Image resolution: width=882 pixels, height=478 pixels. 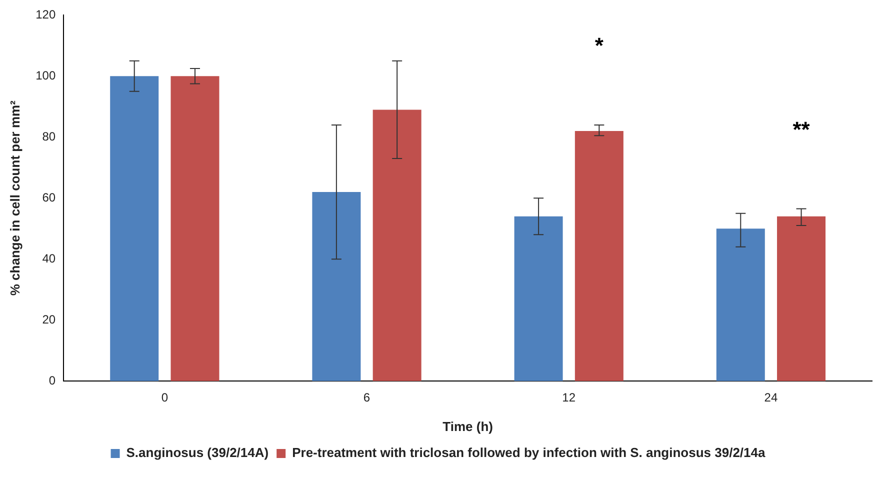 What do you see at coordinates (49, 197) in the screenshot?
I see `y-tick-label: 60` at bounding box center [49, 197].